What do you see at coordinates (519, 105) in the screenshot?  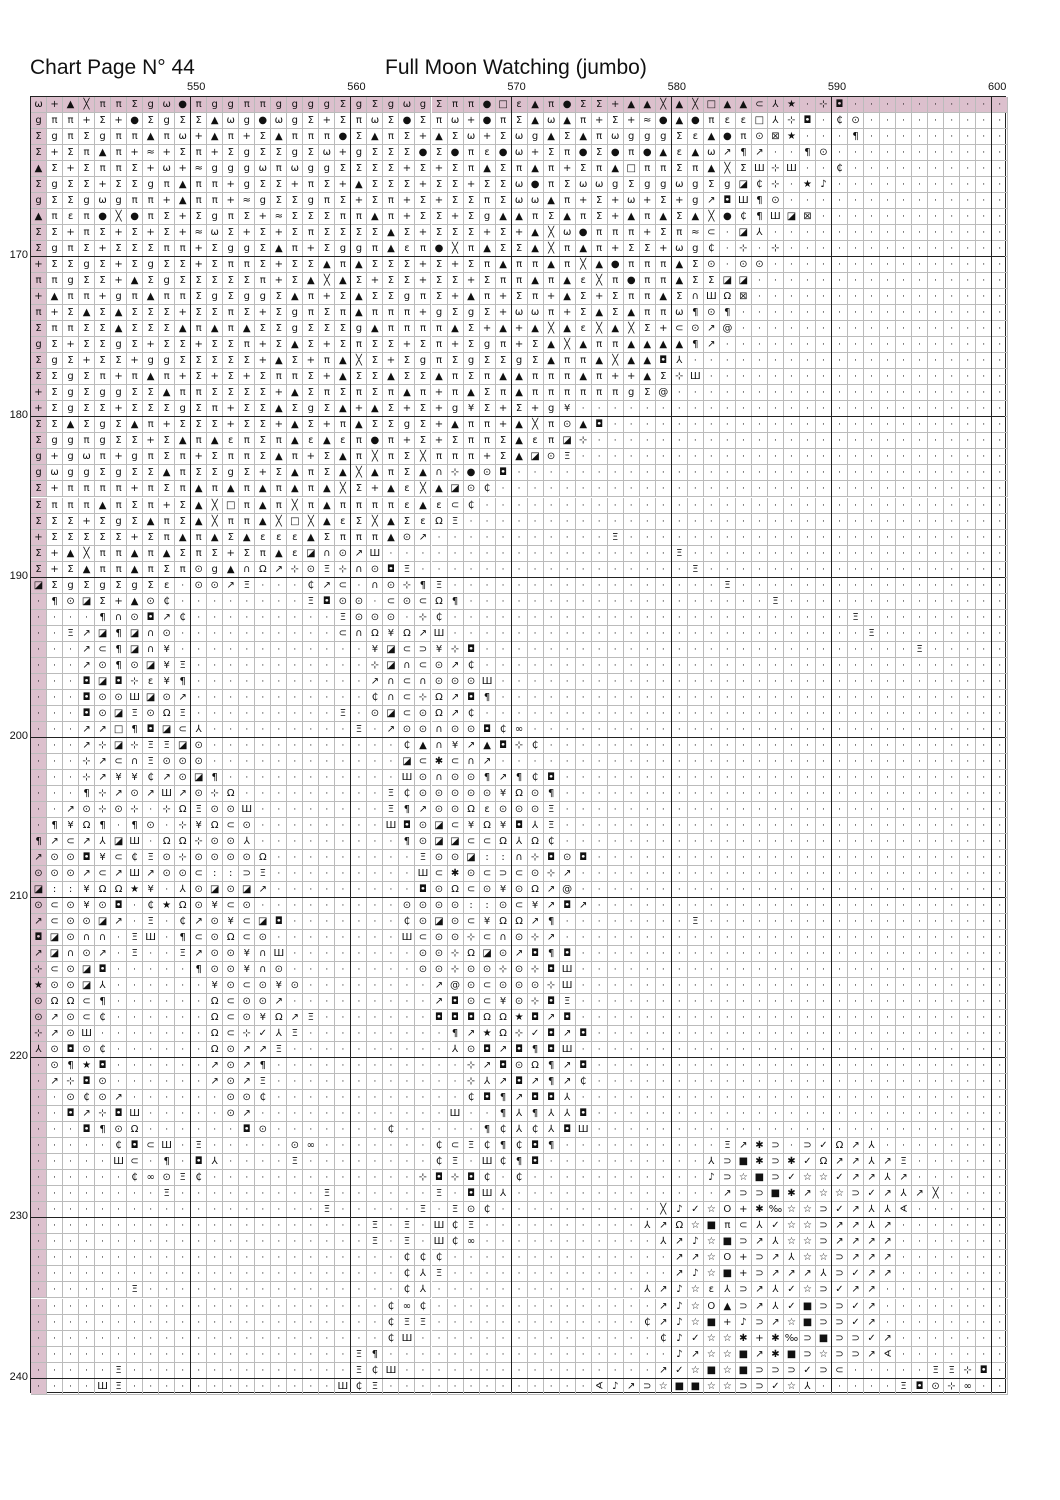 I see `chart-cell: ε` at bounding box center [519, 105].